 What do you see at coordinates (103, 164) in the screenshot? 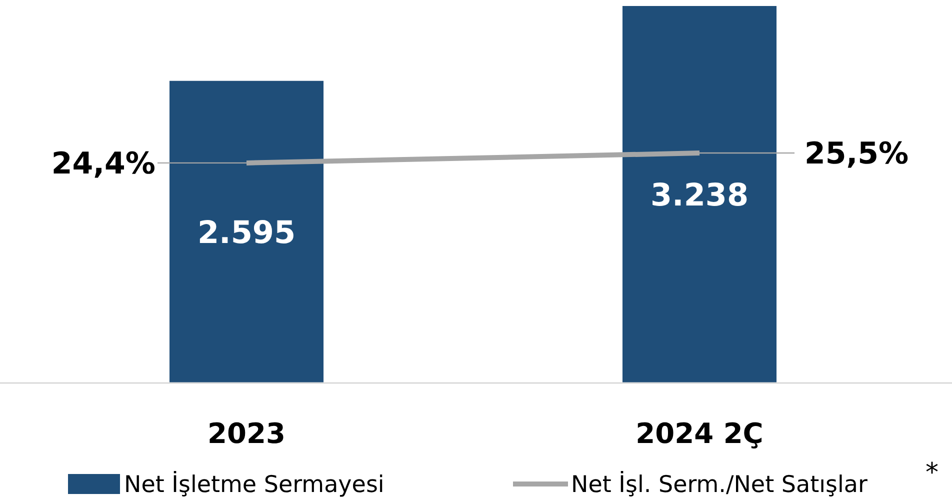
I see `data-label: 24,4%` at bounding box center [103, 164].